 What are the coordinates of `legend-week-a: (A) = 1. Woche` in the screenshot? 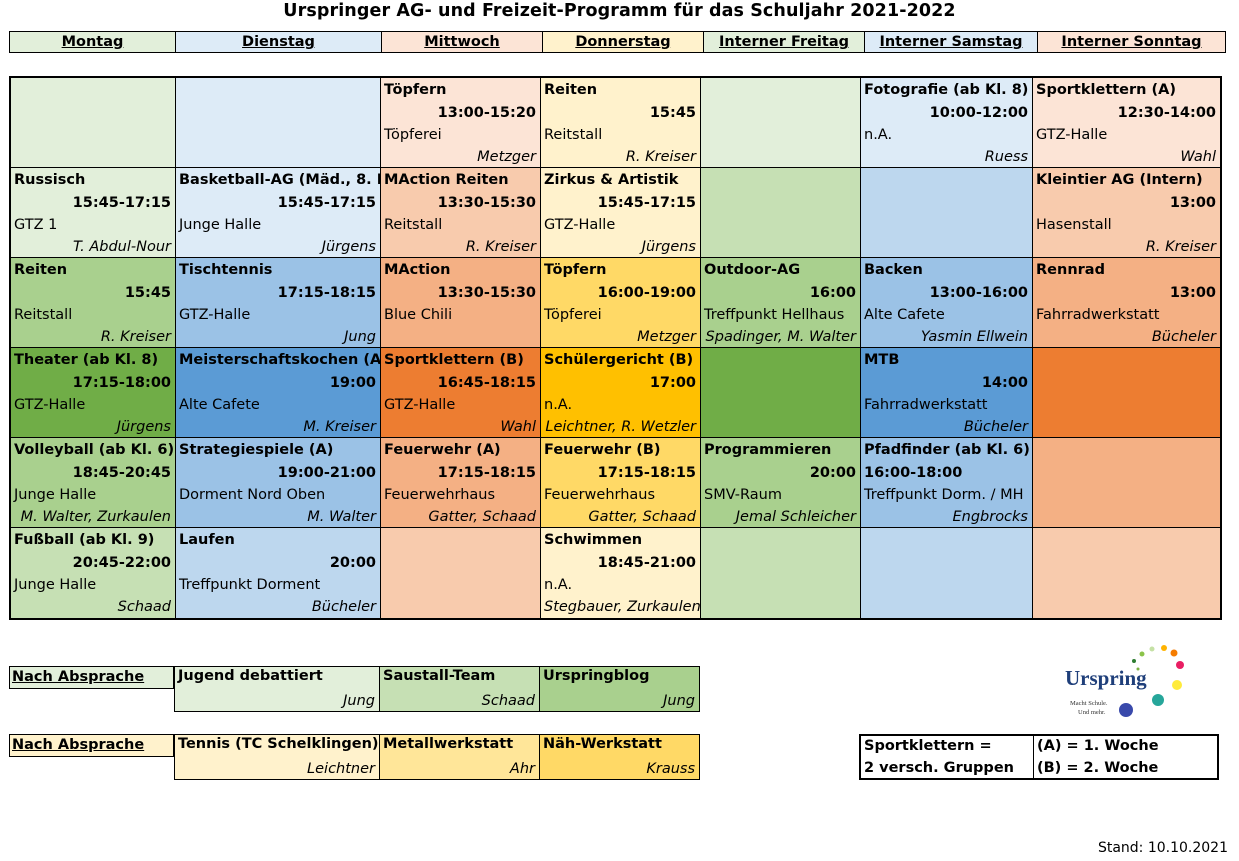 It's located at (1098, 746).